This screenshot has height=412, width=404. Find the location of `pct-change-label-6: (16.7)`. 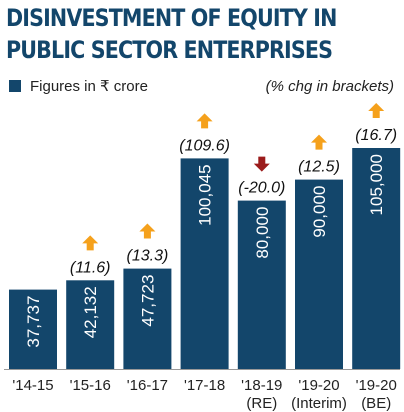

pct-change-label-6: (16.7) is located at coordinates (376, 135).